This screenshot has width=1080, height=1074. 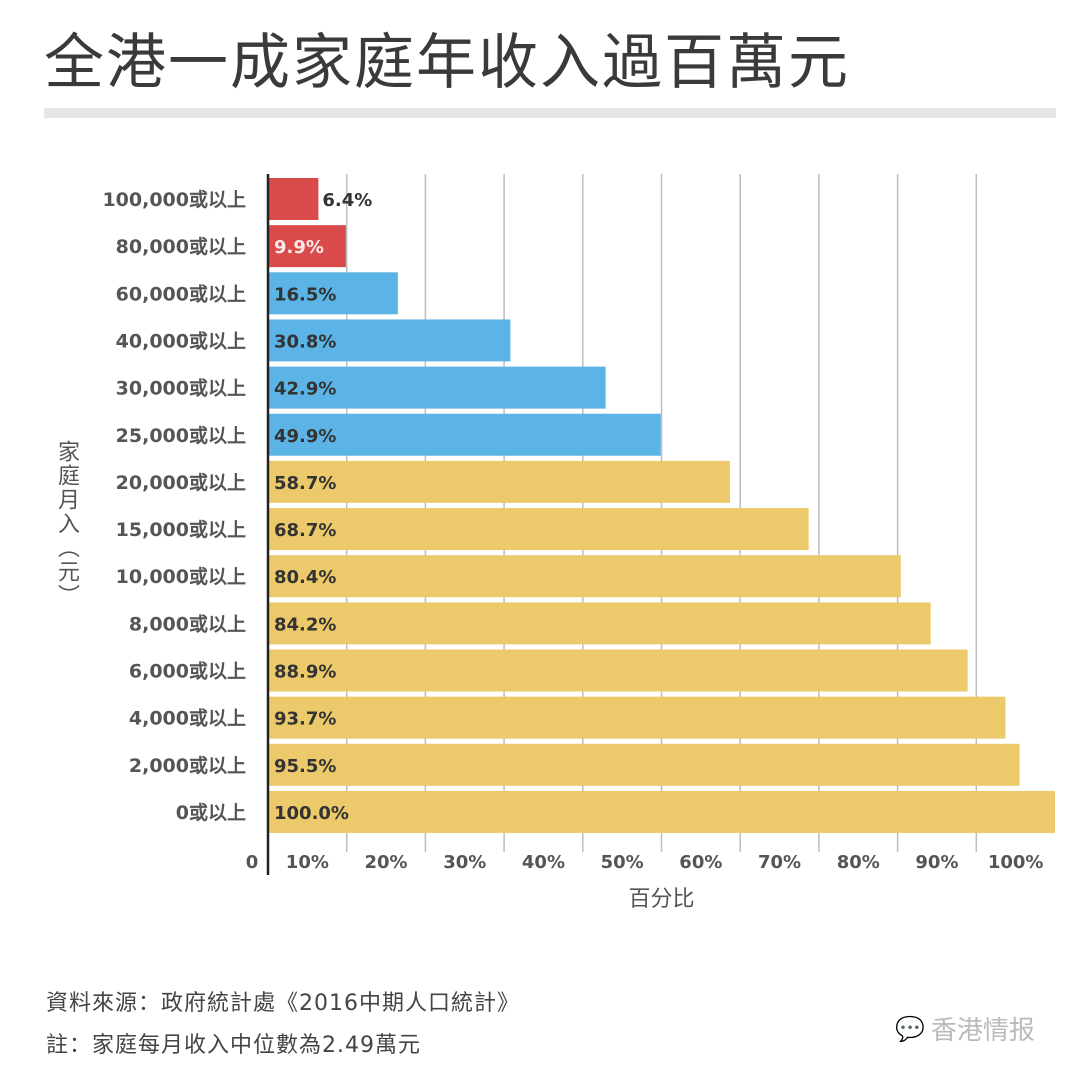 I want to click on category-label: 6,000或以上, so click(x=187, y=671).